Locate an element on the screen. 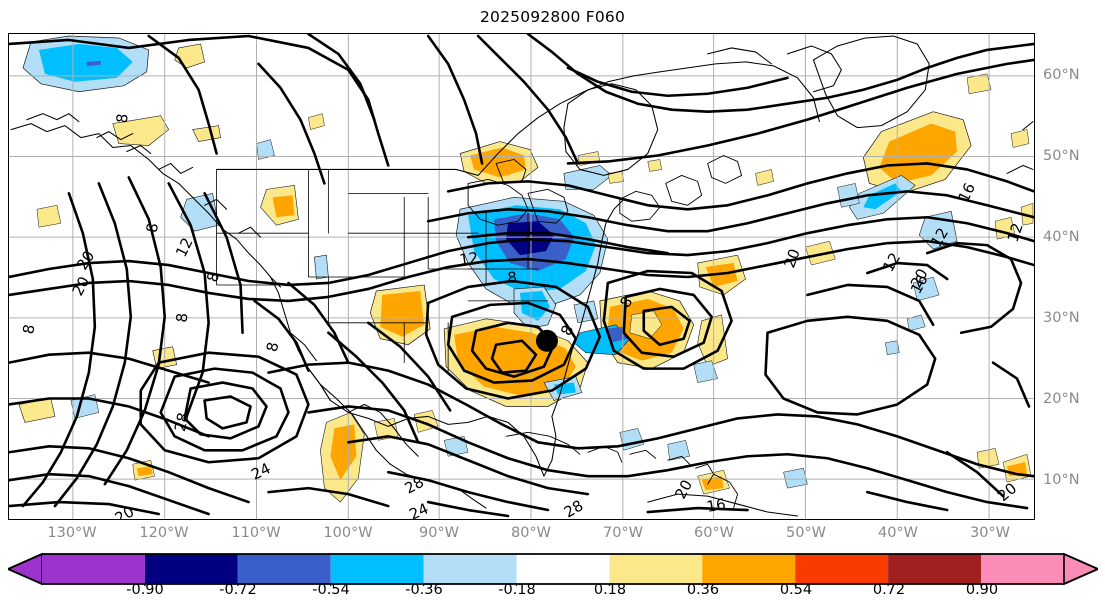 Image resolution: width=1105 pixels, height=615 pixels. xtick-30W: 30°W is located at coordinates (990, 533).